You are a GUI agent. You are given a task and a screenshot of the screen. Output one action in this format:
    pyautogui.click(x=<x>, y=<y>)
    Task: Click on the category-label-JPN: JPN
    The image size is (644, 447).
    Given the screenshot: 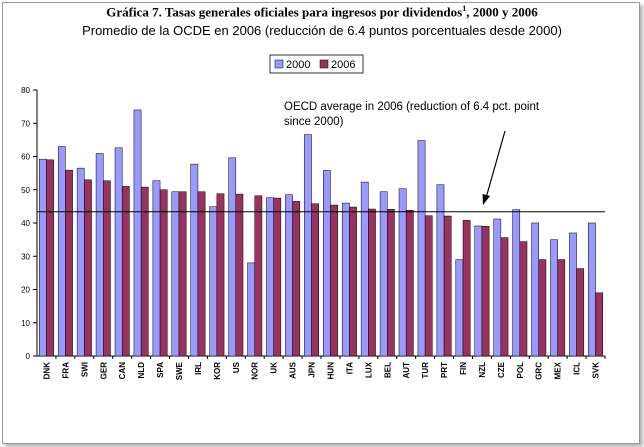 What is the action you would take?
    pyautogui.click(x=312, y=370)
    